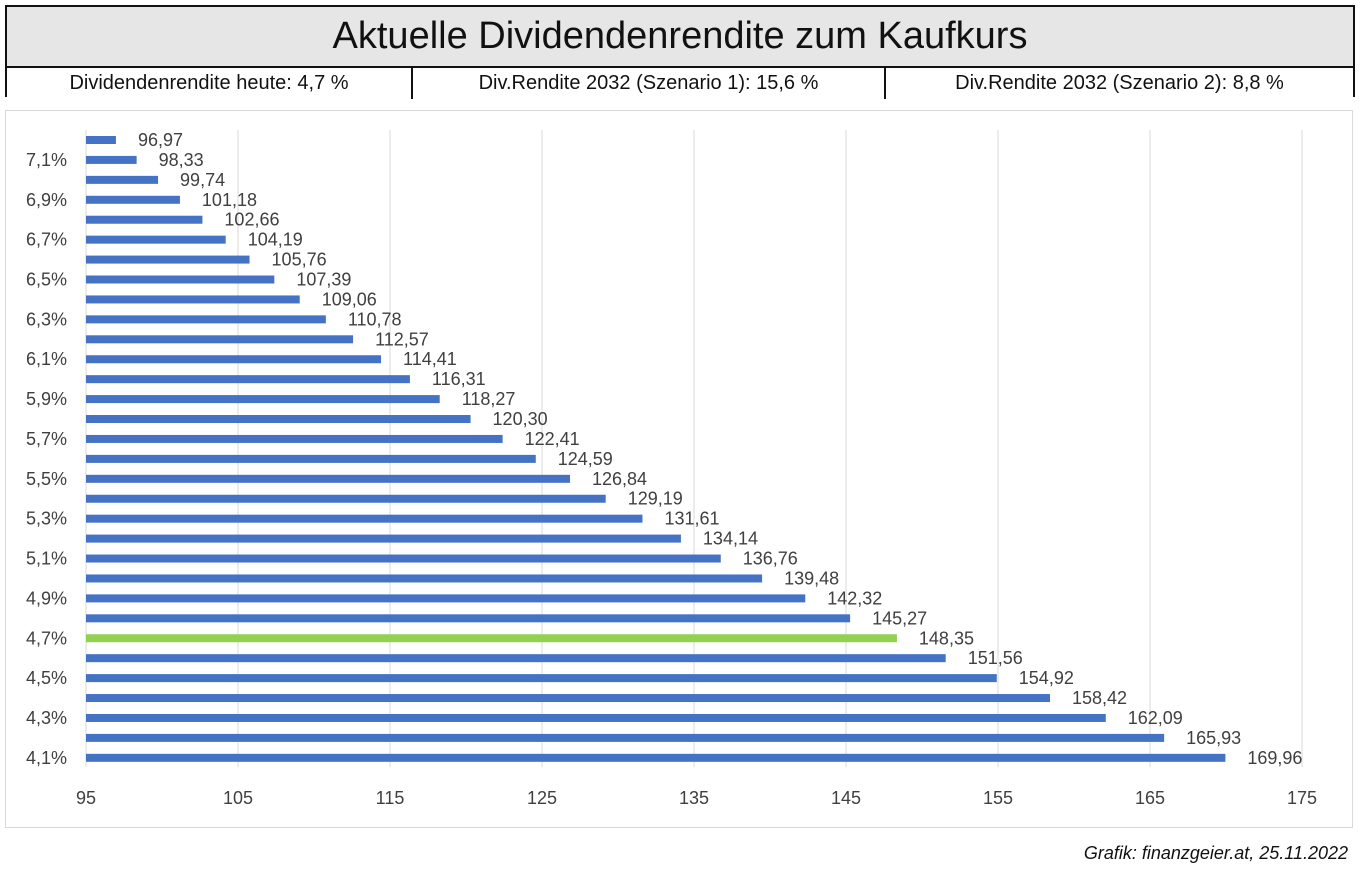 This screenshot has height=871, width=1362. What do you see at coordinates (1150, 798) in the screenshot?
I see `x-tick-label: 165` at bounding box center [1150, 798].